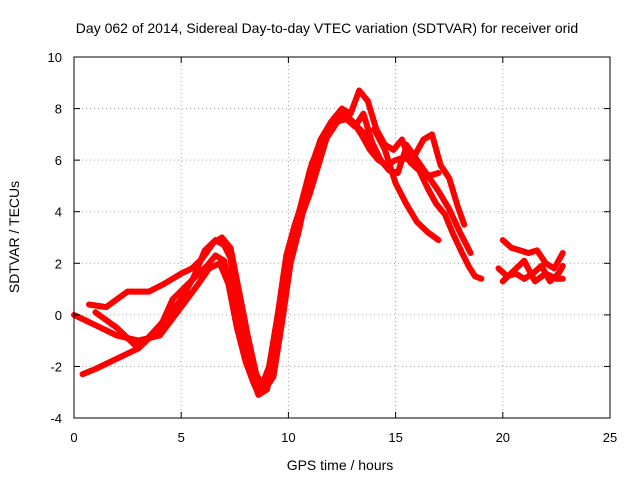  Describe the element at coordinates (73, 437) in the screenshot. I see `x-tick-label: 0` at that location.